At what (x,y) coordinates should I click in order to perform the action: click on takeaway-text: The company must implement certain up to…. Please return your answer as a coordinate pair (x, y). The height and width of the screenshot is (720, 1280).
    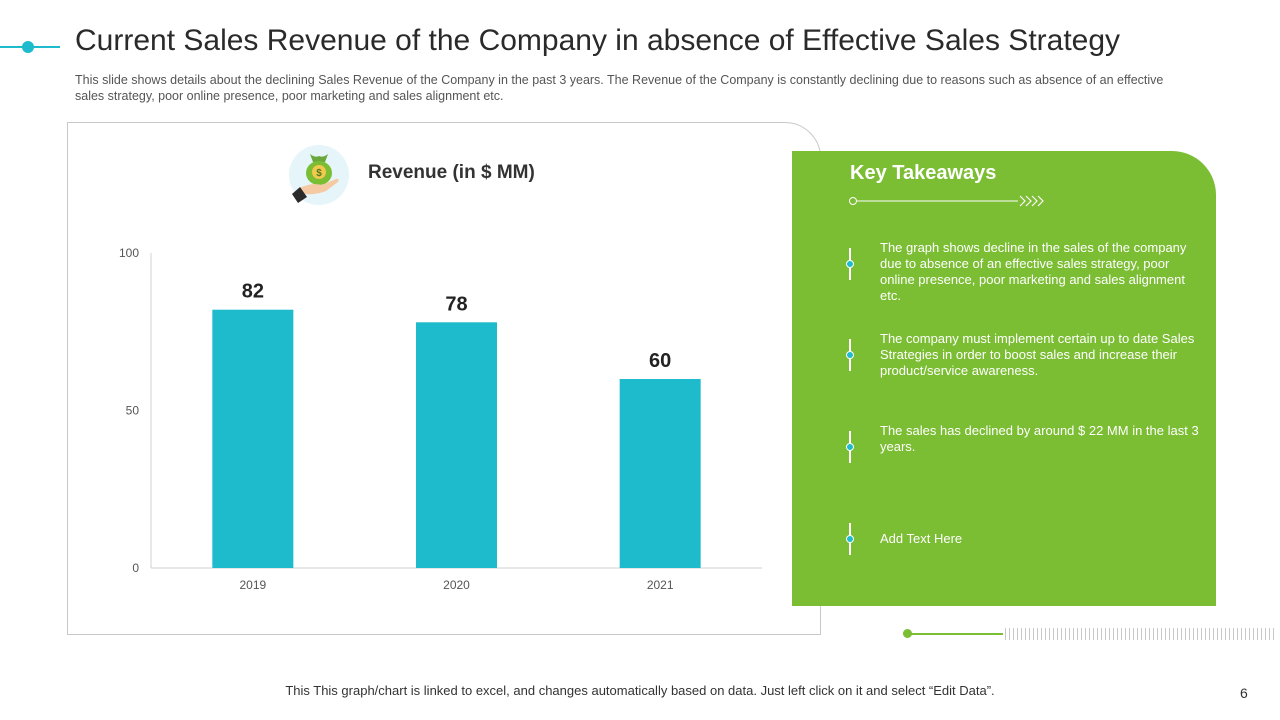
    Looking at the image, I should click on (1037, 354).